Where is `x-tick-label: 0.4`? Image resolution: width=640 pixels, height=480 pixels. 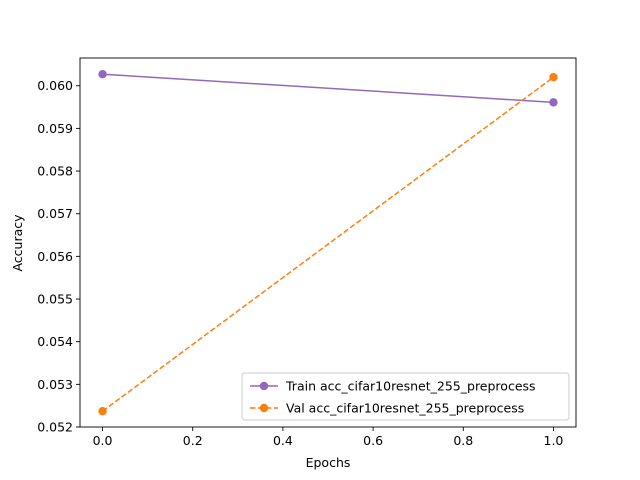 x-tick-label: 0.4 is located at coordinates (283, 440).